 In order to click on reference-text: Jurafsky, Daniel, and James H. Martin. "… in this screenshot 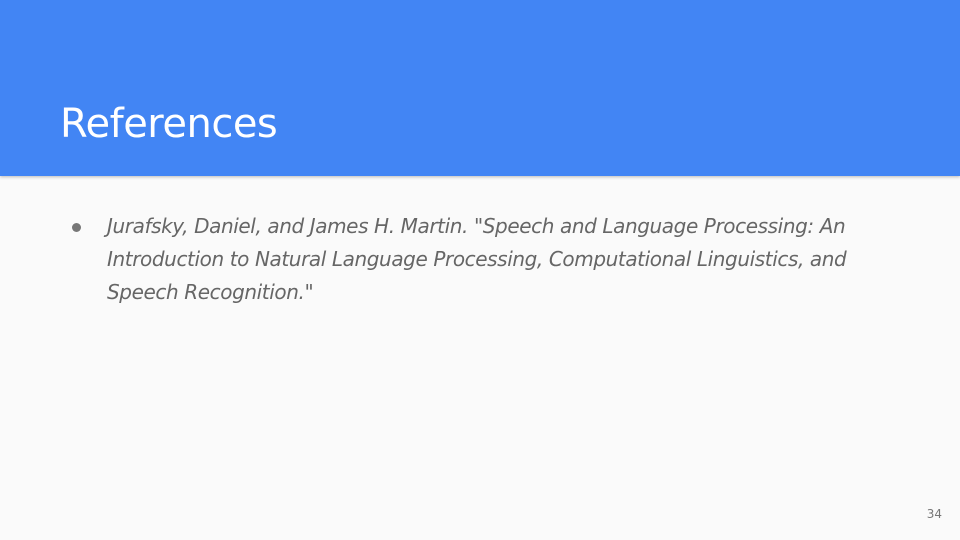, I will do `click(477, 259)`.